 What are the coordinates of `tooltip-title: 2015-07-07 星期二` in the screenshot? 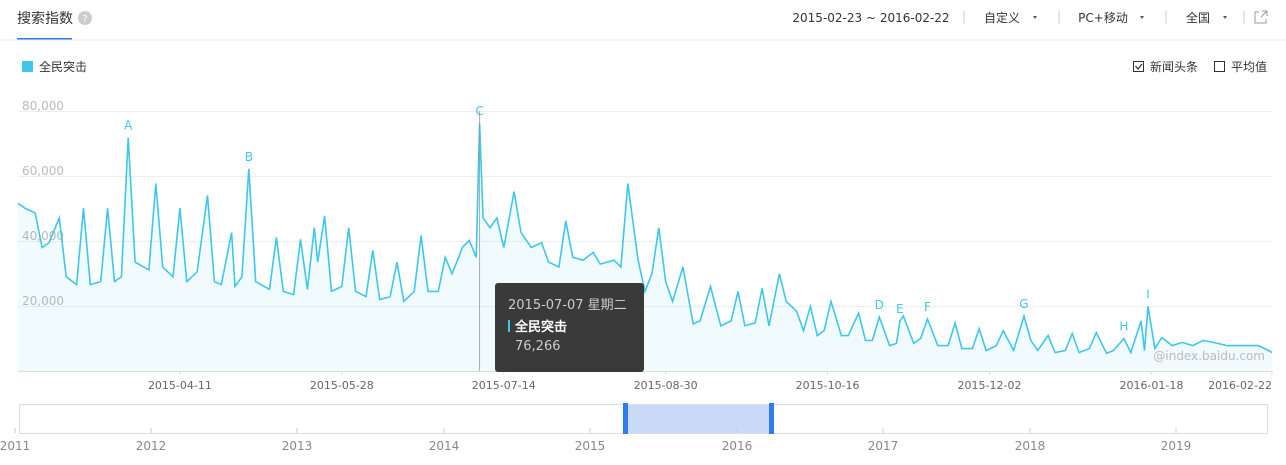 It's located at (567, 305).